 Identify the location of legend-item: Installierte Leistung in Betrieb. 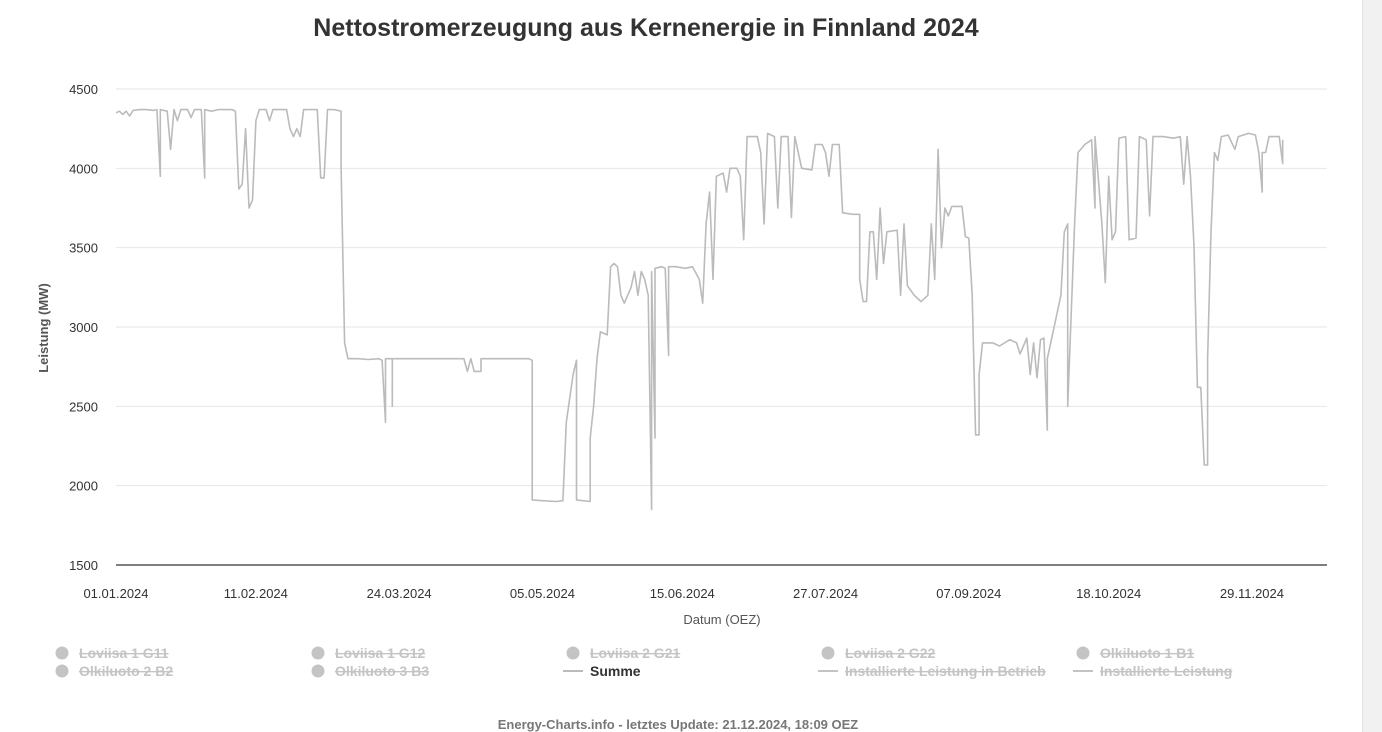
(932, 671).